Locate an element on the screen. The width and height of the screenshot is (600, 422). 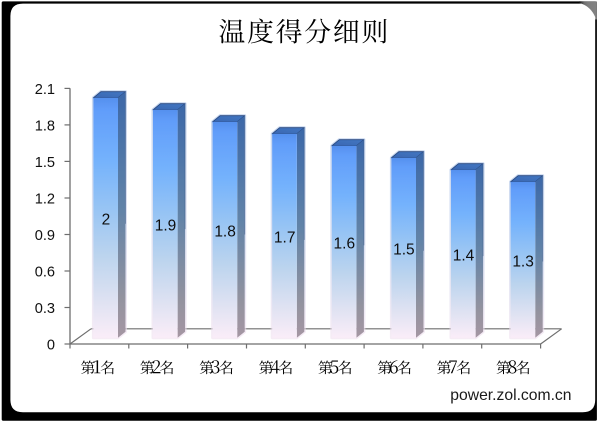
svg-text: 1.2 is located at coordinates (45, 200).